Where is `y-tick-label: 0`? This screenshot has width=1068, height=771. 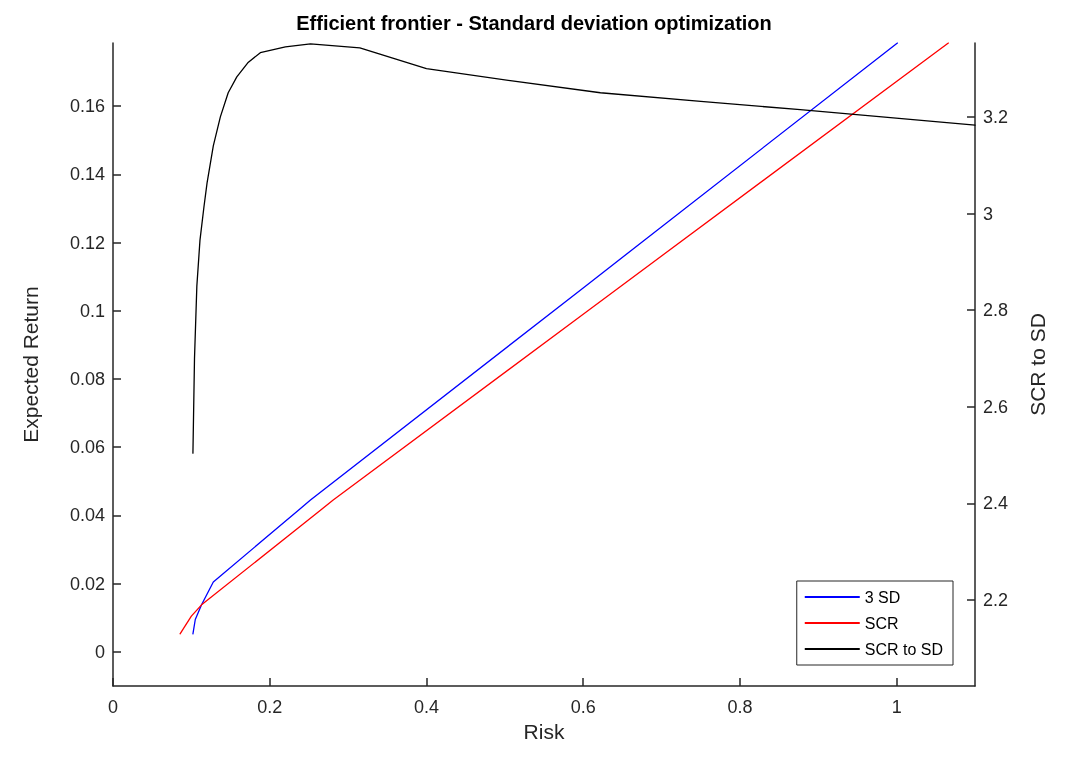
y-tick-label: 0 is located at coordinates (99, 651).